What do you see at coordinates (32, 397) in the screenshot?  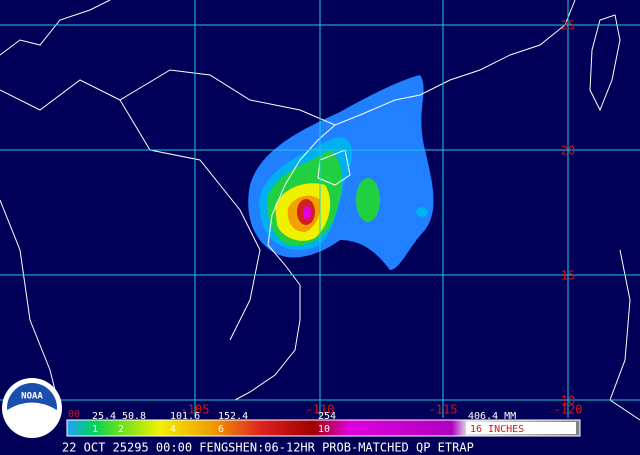 I see `logo-text: NOAA` at bounding box center [32, 397].